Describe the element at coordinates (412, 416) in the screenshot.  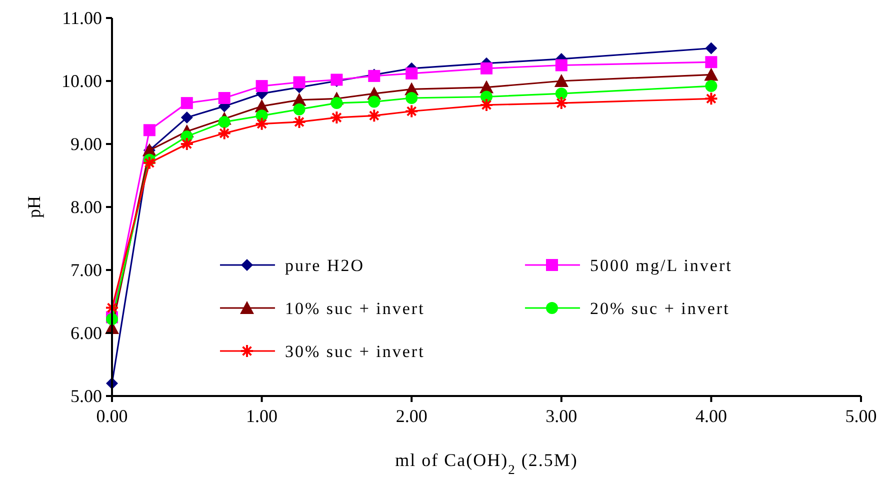
I see `x-tick-label: 2.00` at that location.